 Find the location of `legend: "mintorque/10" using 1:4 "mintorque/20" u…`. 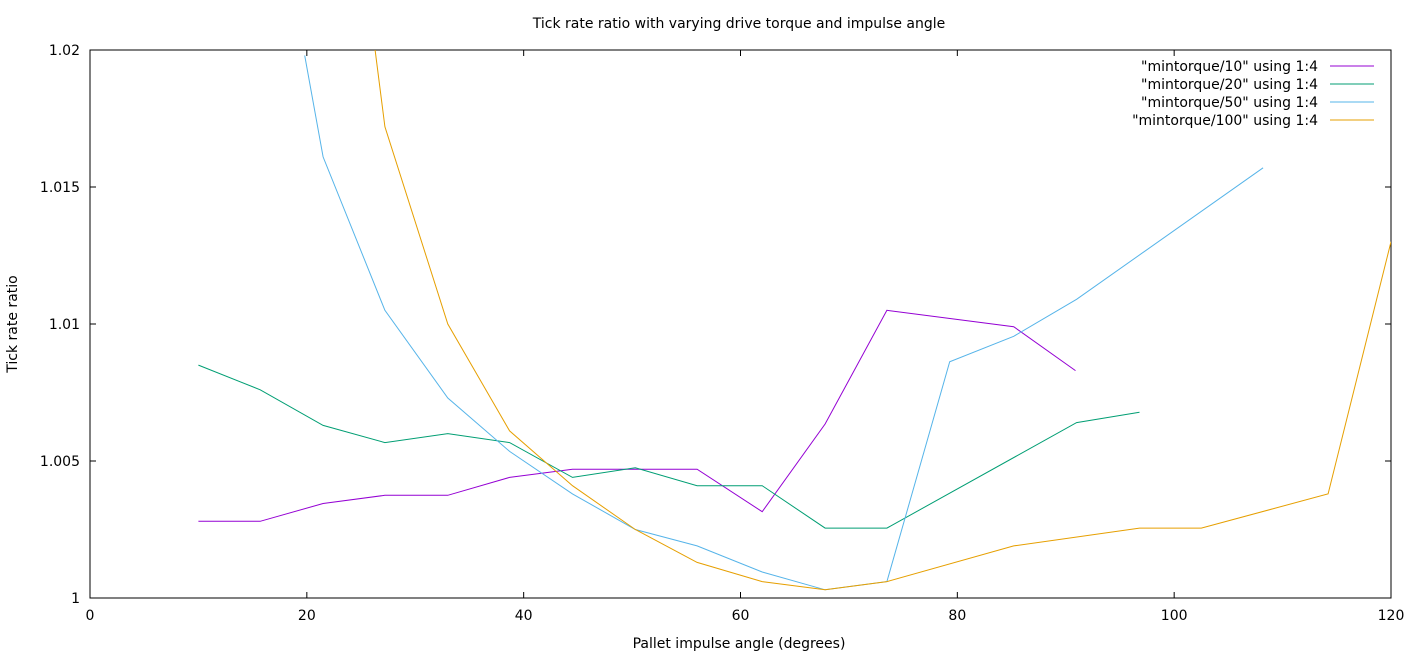

legend: "mintorque/10" using 1:4 "mintorque/20" u… is located at coordinates (1253, 94).